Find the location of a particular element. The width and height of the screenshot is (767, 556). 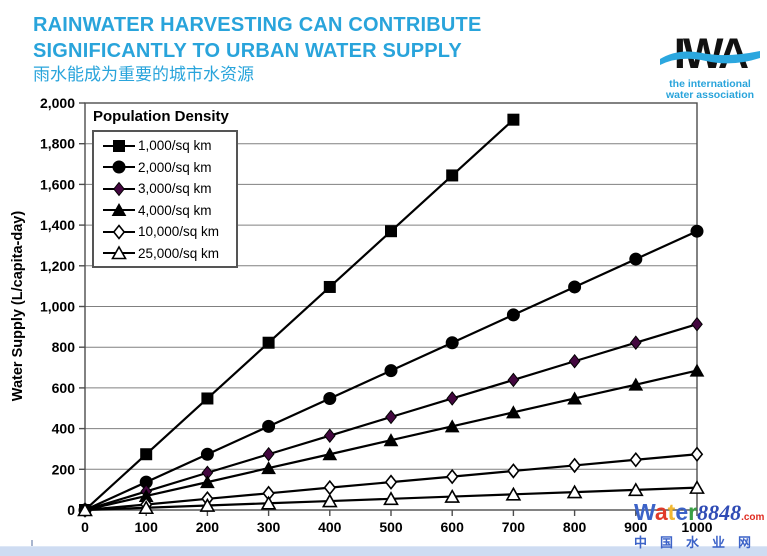

legend-item: 3,000/sq km is located at coordinates (168, 189).